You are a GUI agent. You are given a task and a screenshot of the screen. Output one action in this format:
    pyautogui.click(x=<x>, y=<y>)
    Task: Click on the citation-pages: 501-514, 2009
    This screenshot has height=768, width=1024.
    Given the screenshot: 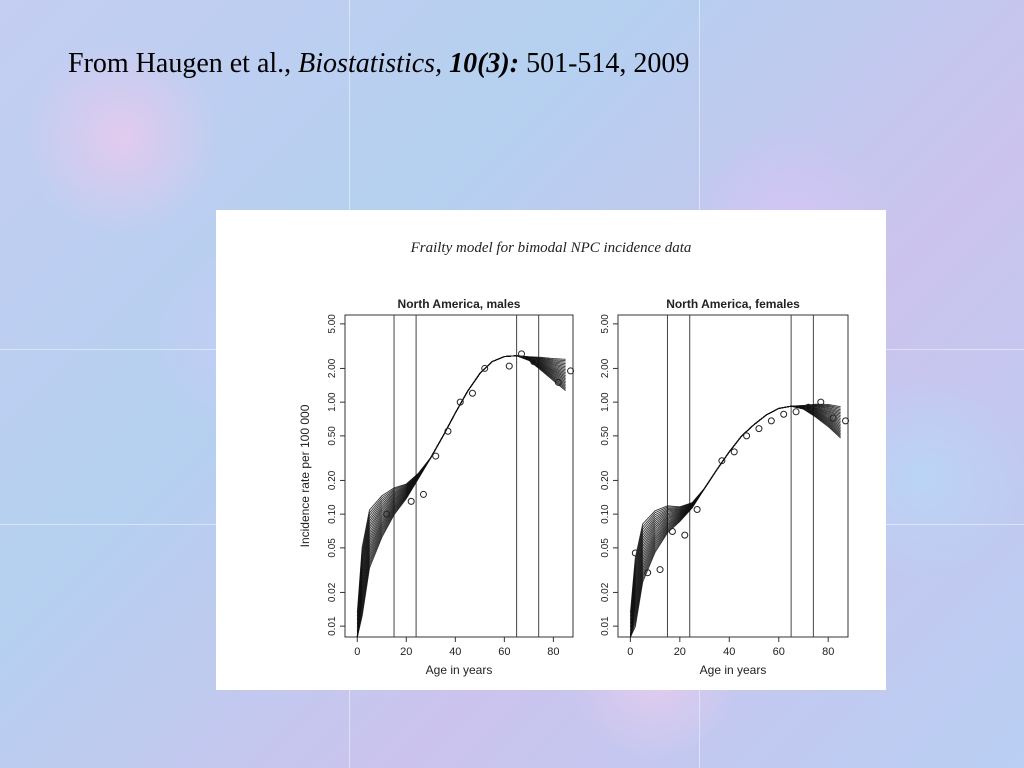 What is the action you would take?
    pyautogui.click(x=608, y=63)
    